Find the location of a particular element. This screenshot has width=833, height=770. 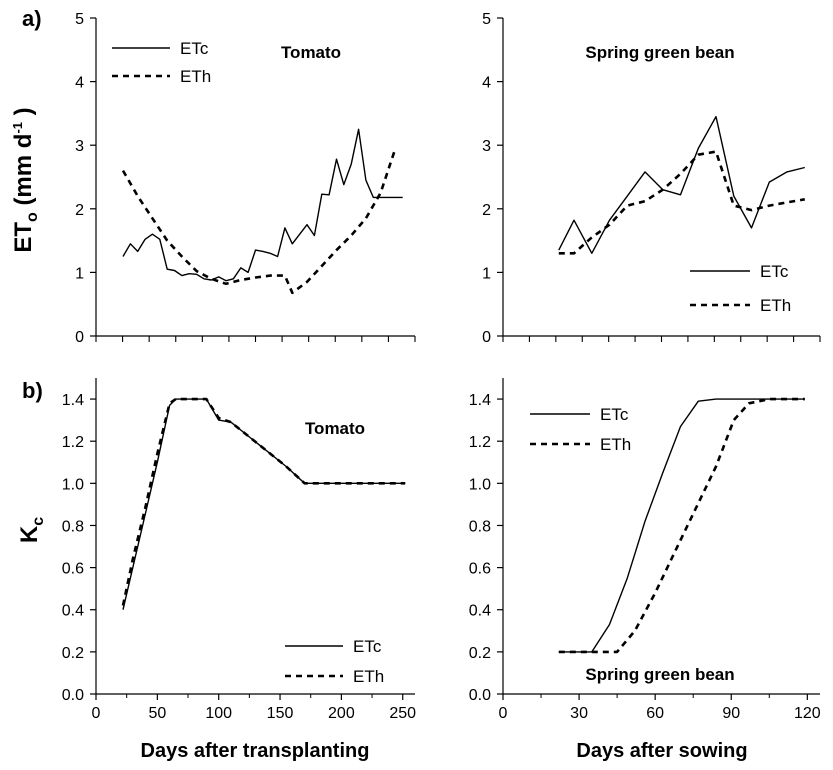

b-tomato-xtick-label: 250 is located at coordinates (402, 713).